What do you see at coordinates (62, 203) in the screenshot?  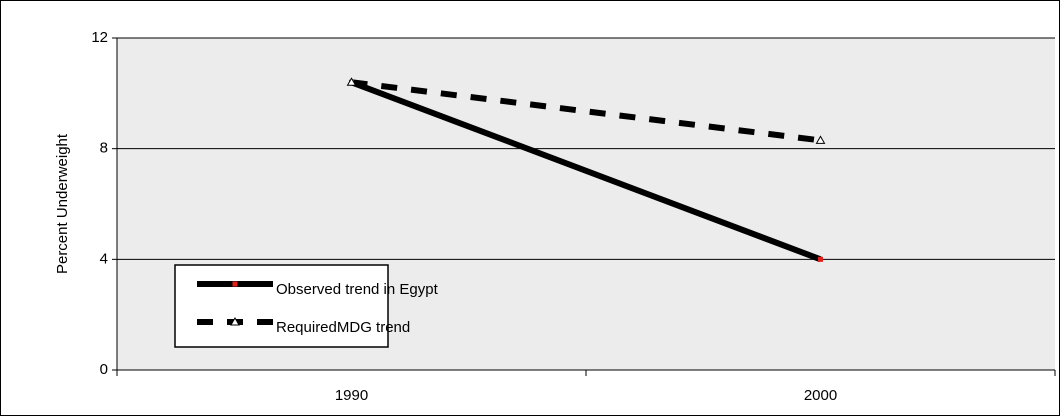 I see `y-axis-title: Percent Underweight` at bounding box center [62, 203].